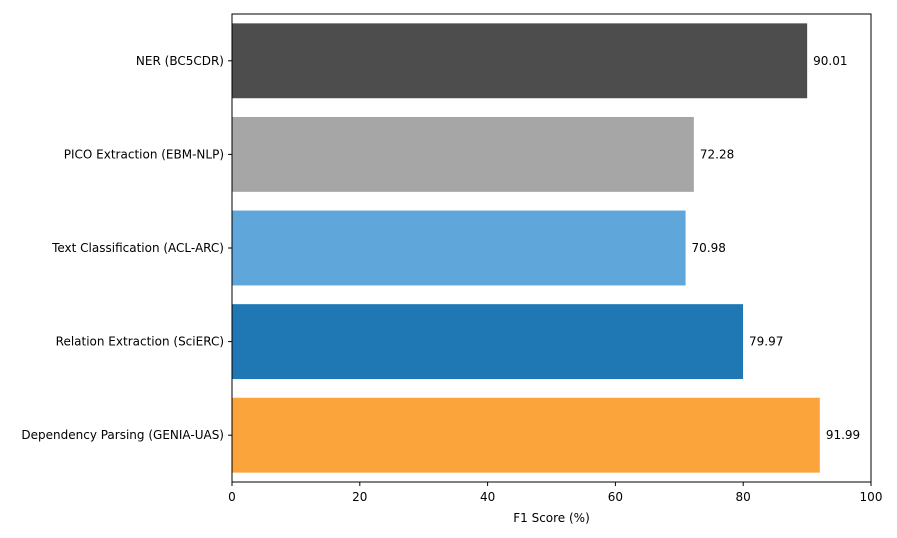  Describe the element at coordinates (137, 248) in the screenshot. I see `category-label: Text Classification (ACL-ARC)` at that location.